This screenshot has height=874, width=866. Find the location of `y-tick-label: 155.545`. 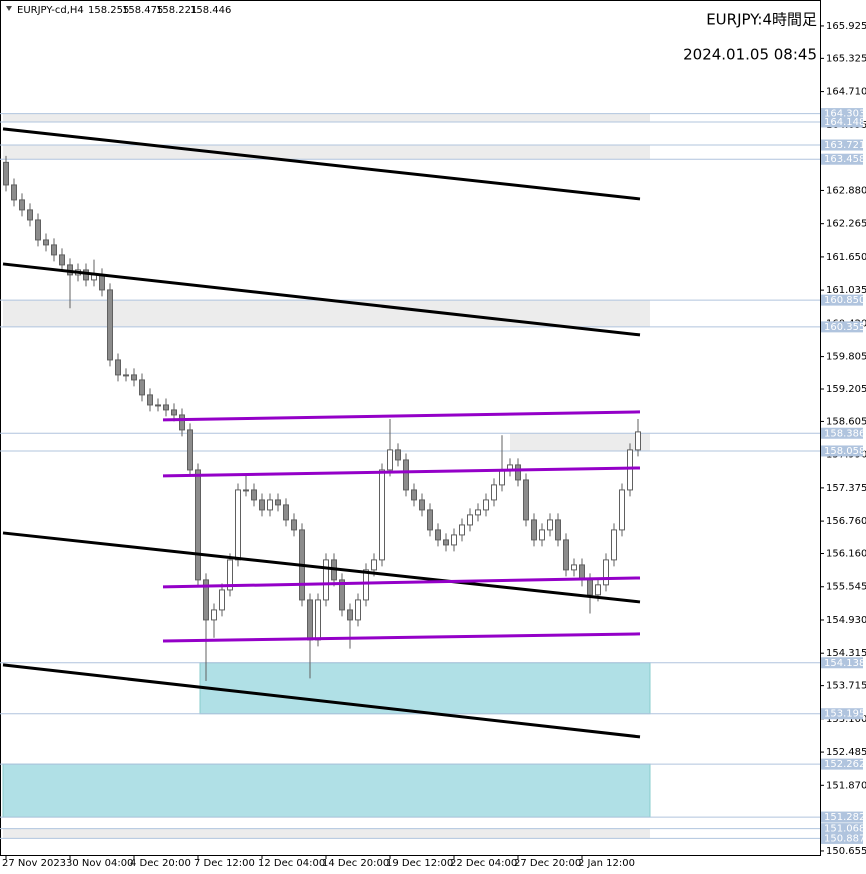

y-tick-label: 155.545 is located at coordinates (846, 587).